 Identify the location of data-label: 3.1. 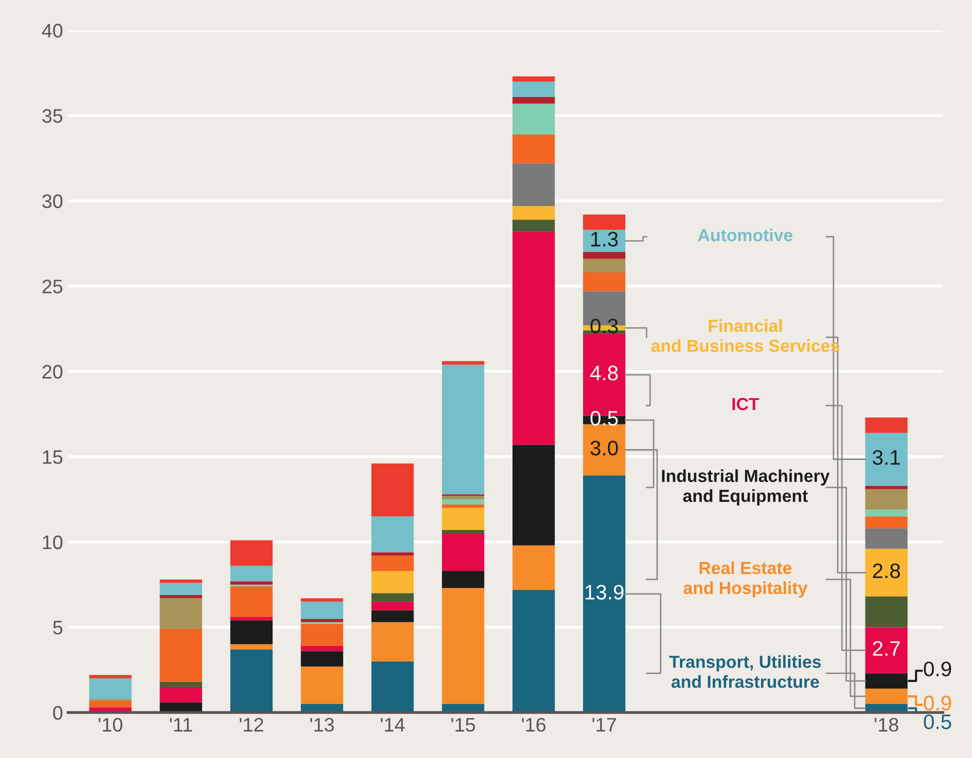
(886, 457).